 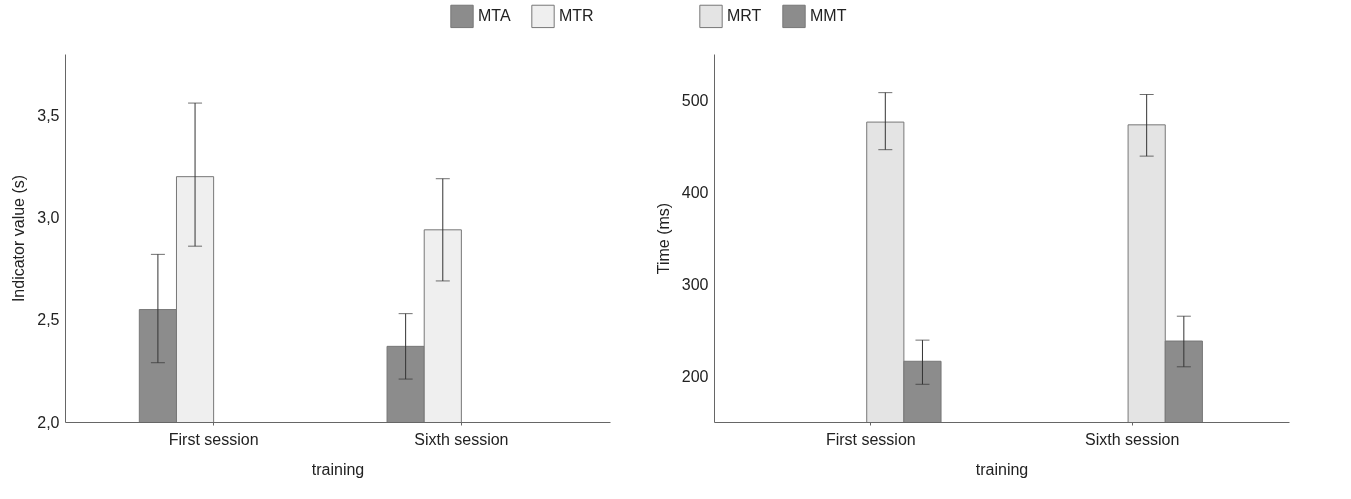 I want to click on y-tick-label: 200, so click(x=695, y=376).